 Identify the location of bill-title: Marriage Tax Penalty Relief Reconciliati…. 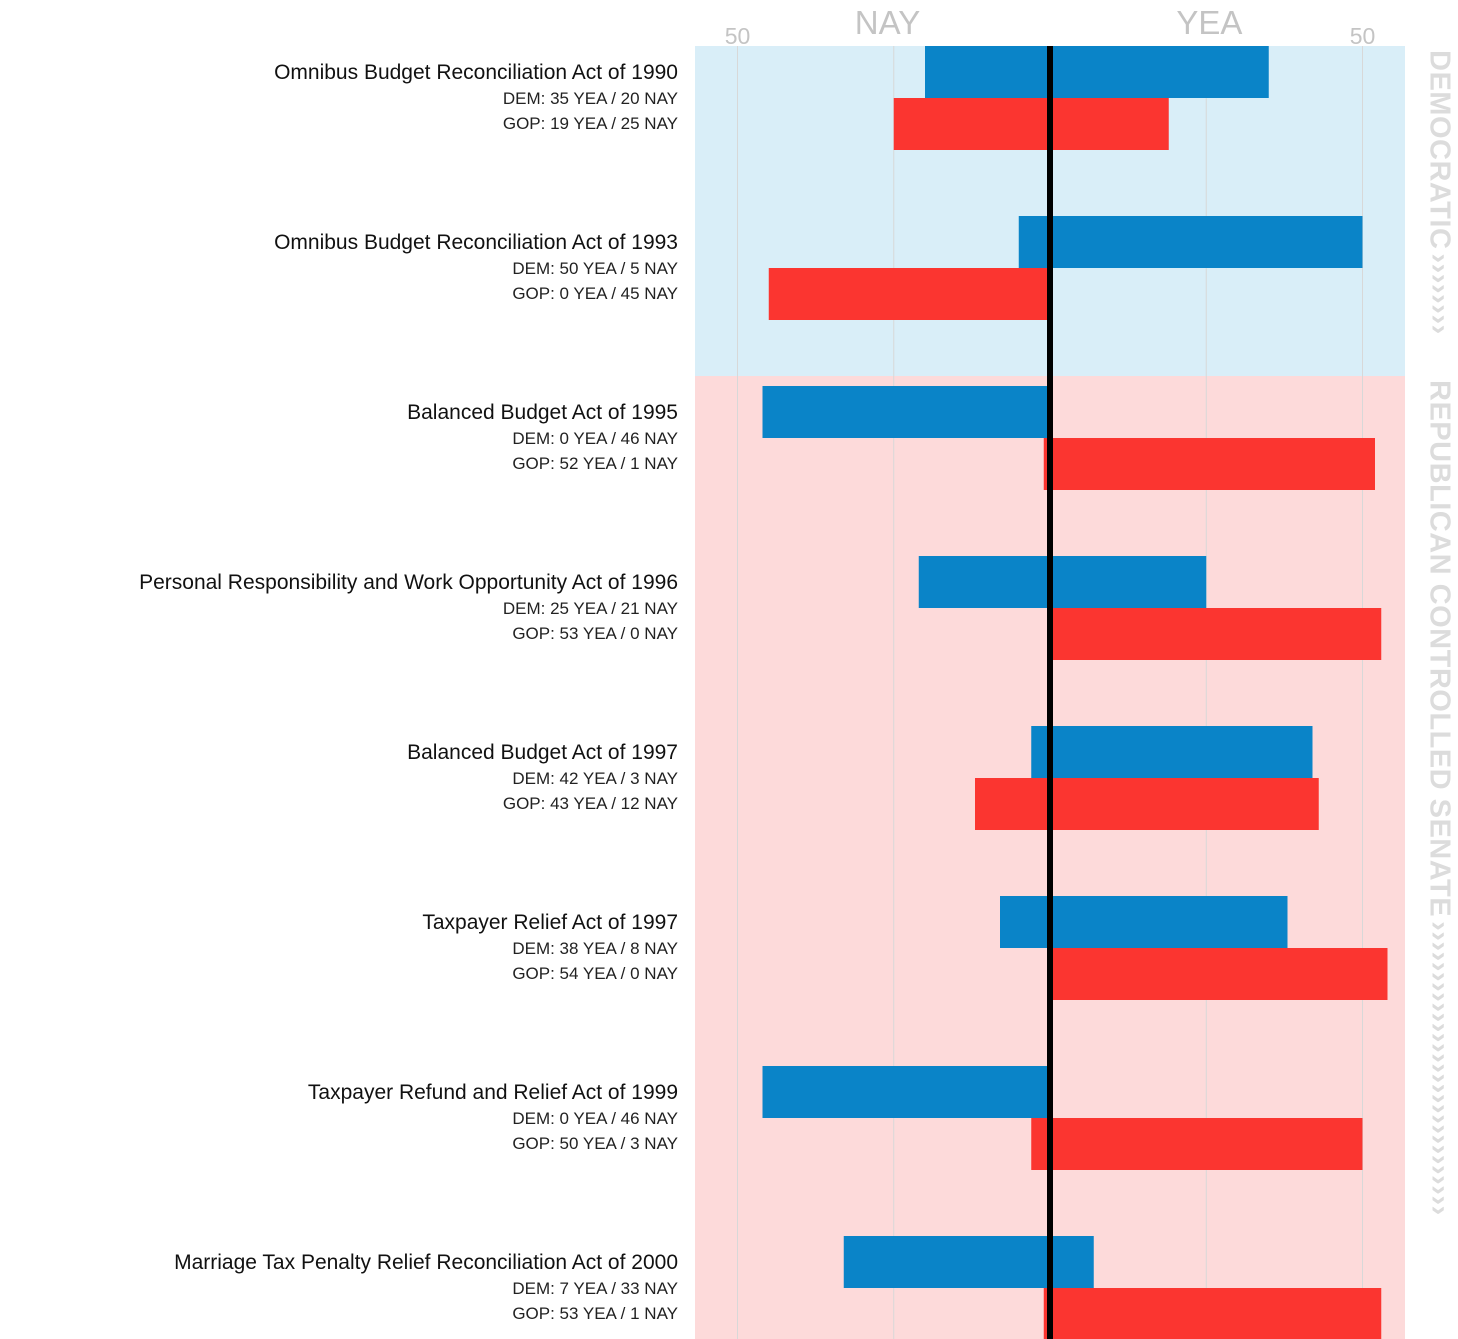
(426, 1262).